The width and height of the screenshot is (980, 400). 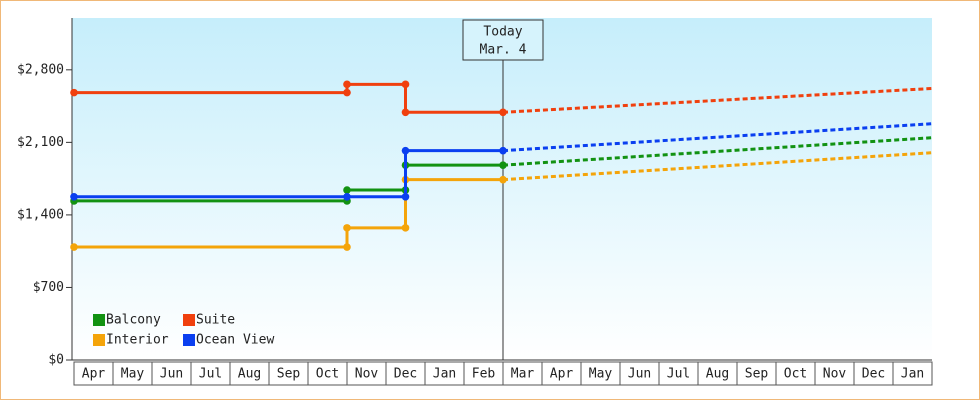 What do you see at coordinates (48, 287) in the screenshot?
I see `y-tick-label: $700` at bounding box center [48, 287].